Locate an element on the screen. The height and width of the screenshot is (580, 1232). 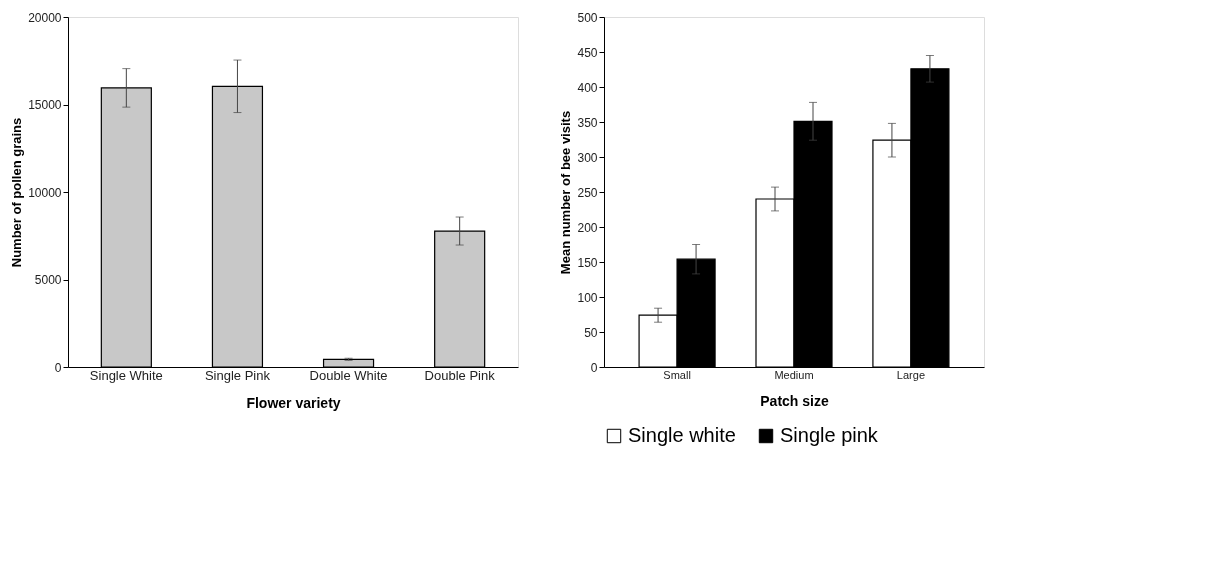
x-tick-label: Medium is located at coordinates (794, 374).